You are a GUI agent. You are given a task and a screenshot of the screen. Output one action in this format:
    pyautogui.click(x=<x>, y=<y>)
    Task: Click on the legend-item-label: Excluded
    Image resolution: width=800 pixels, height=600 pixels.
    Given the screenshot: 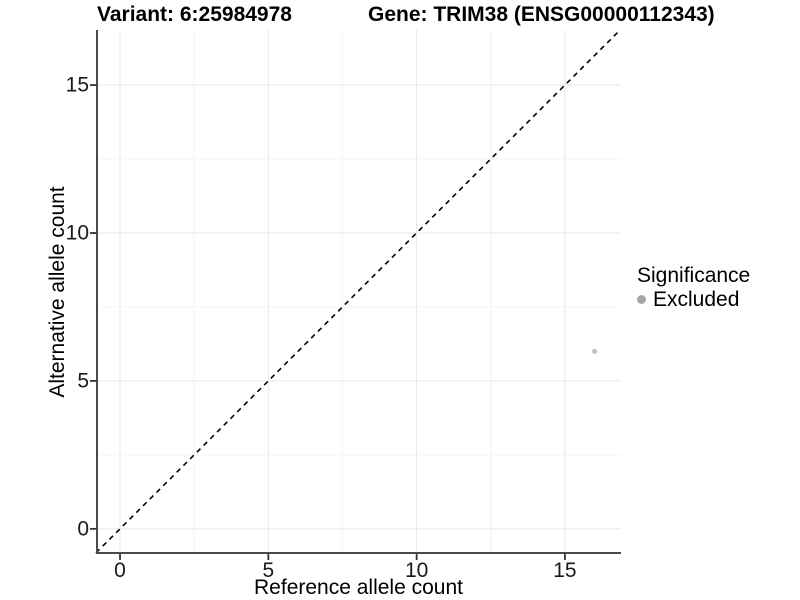 What is the action you would take?
    pyautogui.click(x=696, y=299)
    